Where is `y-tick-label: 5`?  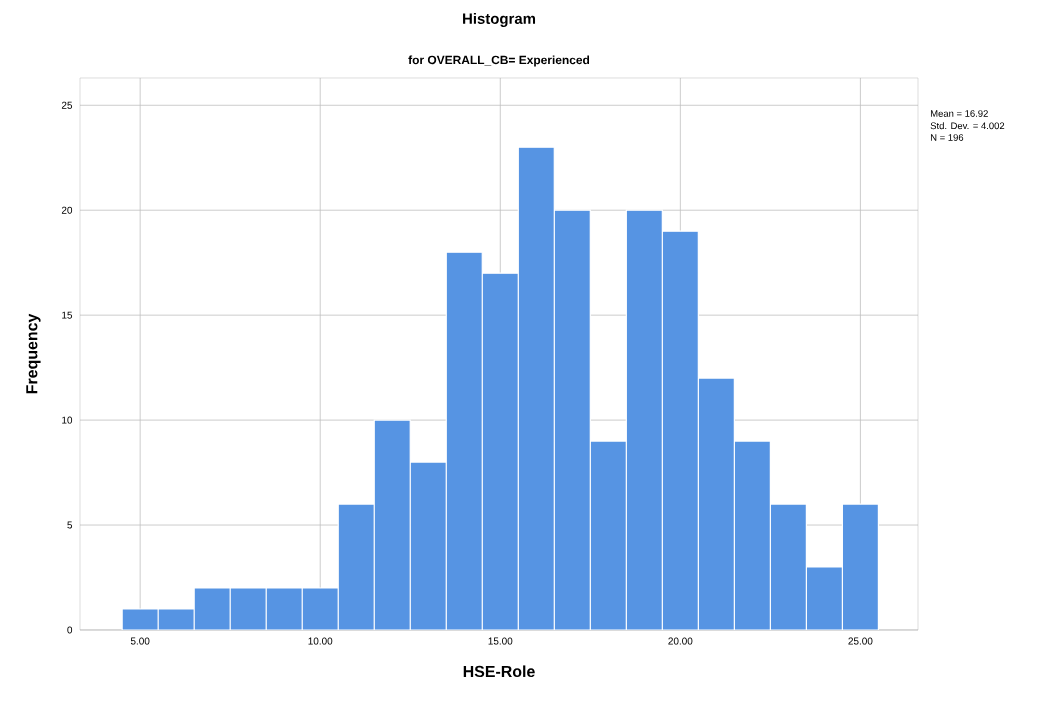 y-tick-label: 5 is located at coordinates (70, 525).